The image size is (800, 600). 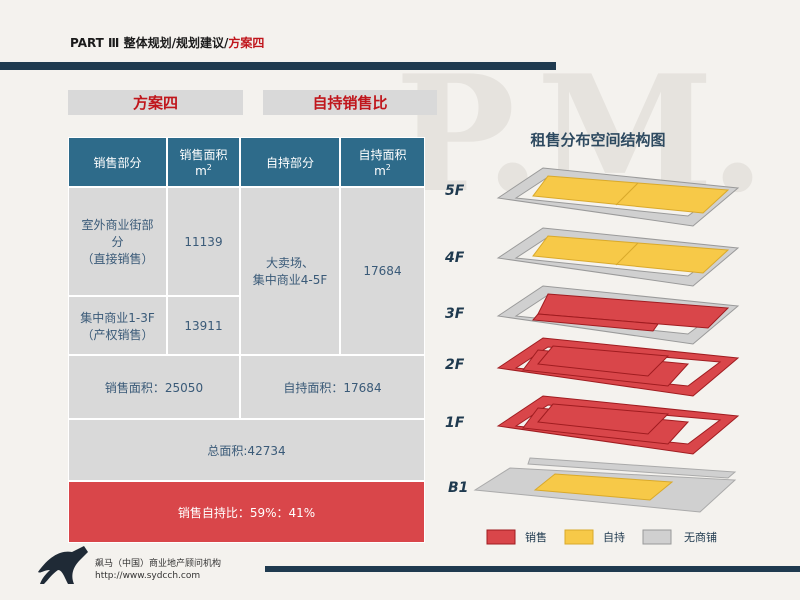 I want to click on th: 销售部分, so click(x=117, y=162).